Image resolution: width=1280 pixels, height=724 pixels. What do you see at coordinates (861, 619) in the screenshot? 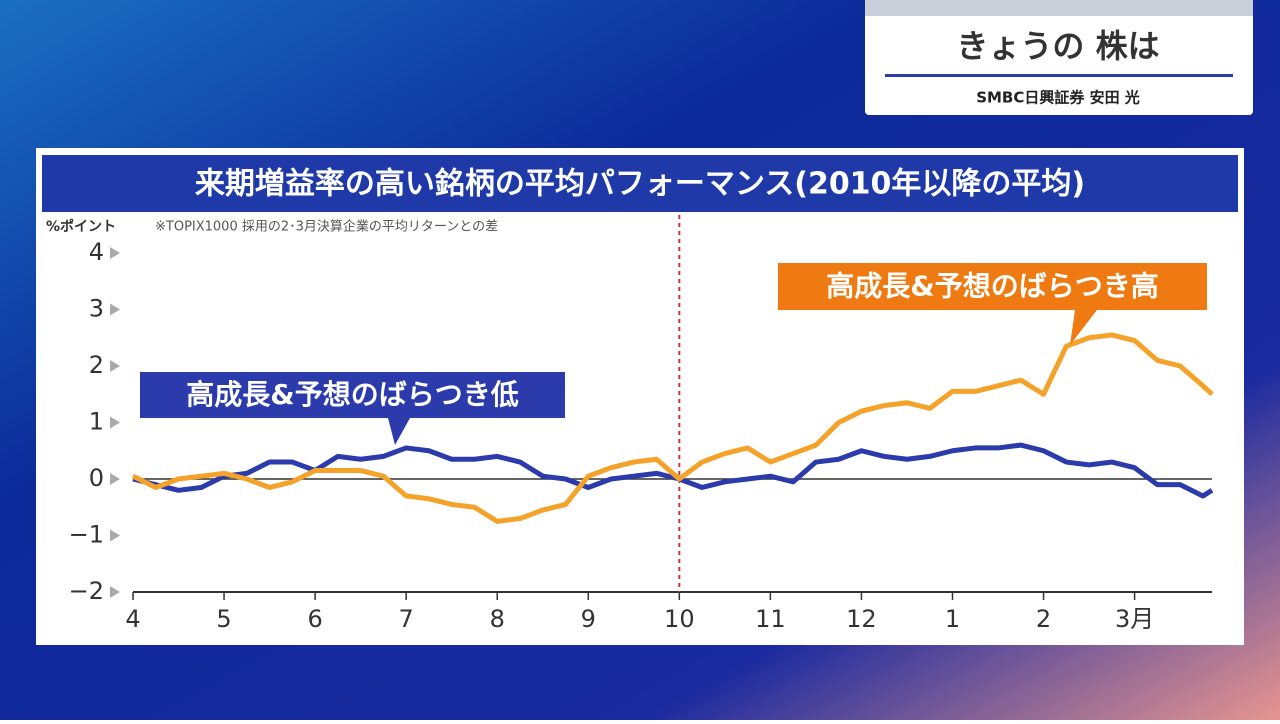
I see `x-tick-label: 12` at bounding box center [861, 619].